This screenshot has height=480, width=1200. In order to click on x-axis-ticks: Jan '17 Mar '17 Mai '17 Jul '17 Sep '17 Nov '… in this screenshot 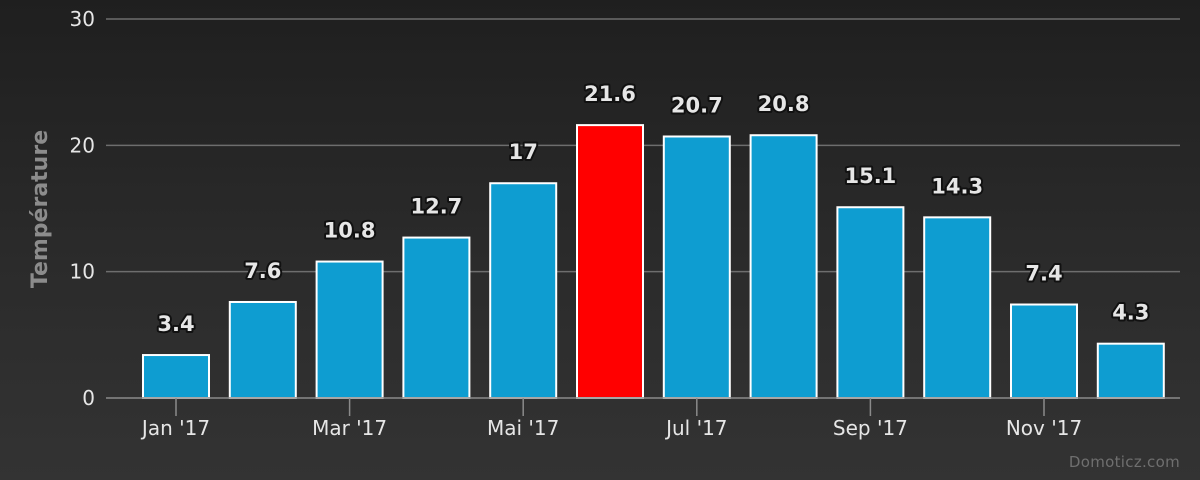, I will do `click(611, 419)`.